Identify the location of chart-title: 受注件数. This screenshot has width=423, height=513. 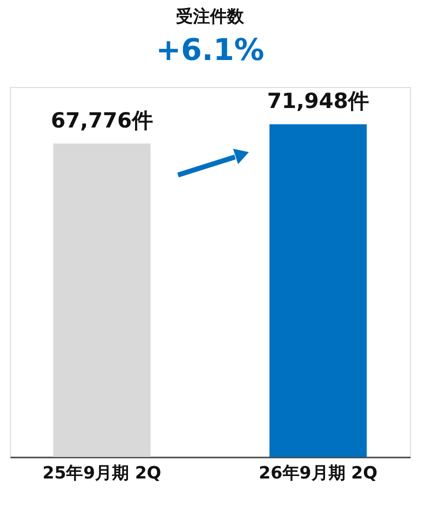
(210, 17).